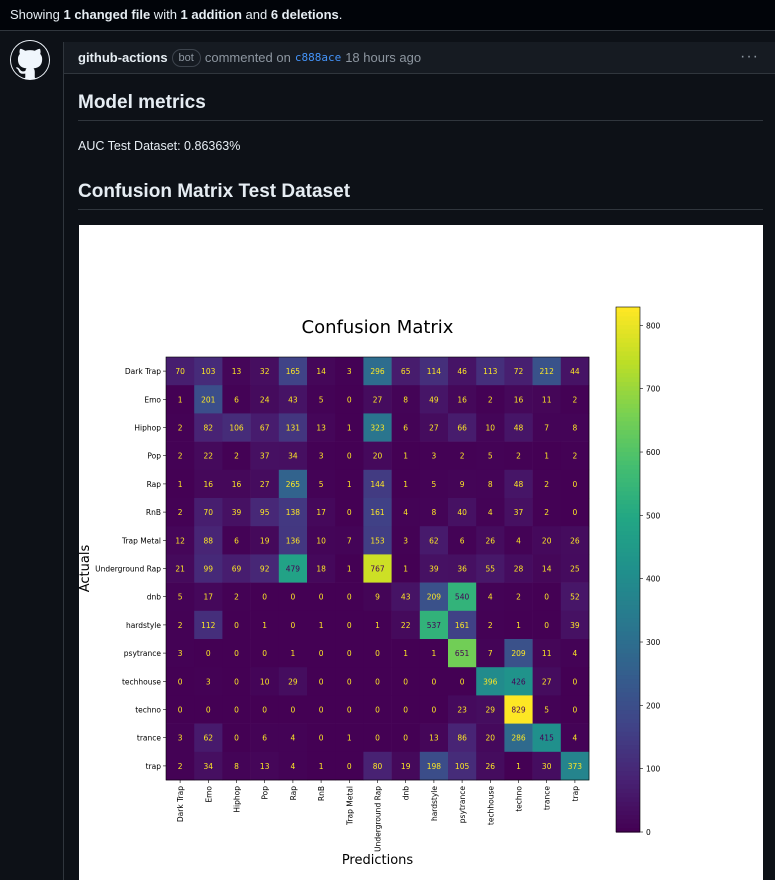 Image resolution: width=775 pixels, height=880 pixels. I want to click on cm-cell-value: 5, so click(321, 484).